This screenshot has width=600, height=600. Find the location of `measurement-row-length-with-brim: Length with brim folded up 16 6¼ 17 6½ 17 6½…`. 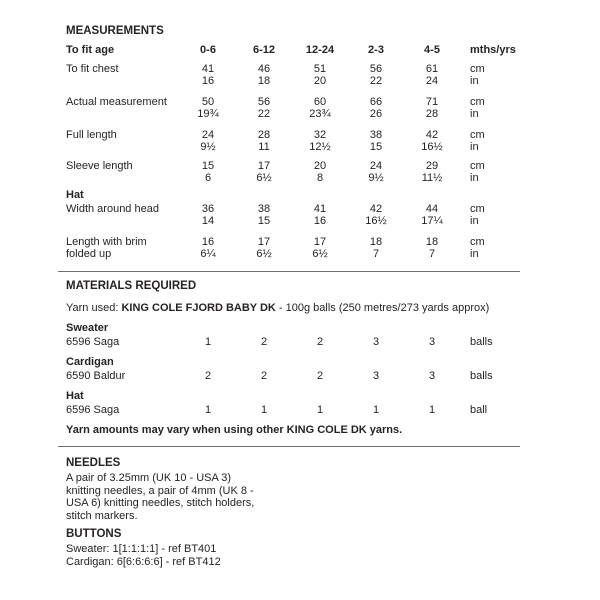

measurement-row-length-with-brim: Length with brim folded up 16 6¼ 17 6½ 17 6½… is located at coordinates (313, 248).